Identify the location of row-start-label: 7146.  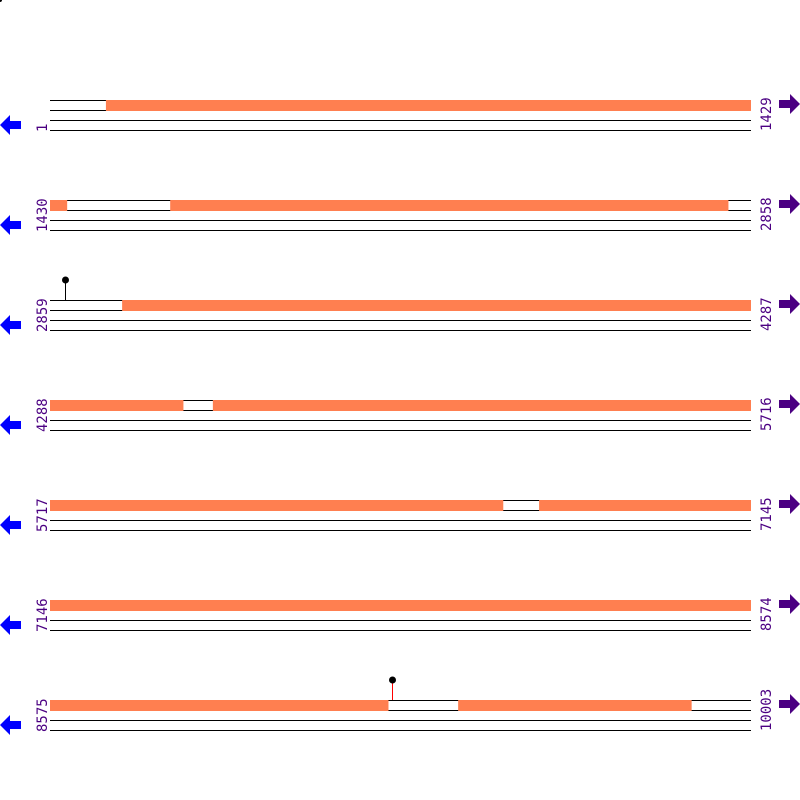
(43, 615).